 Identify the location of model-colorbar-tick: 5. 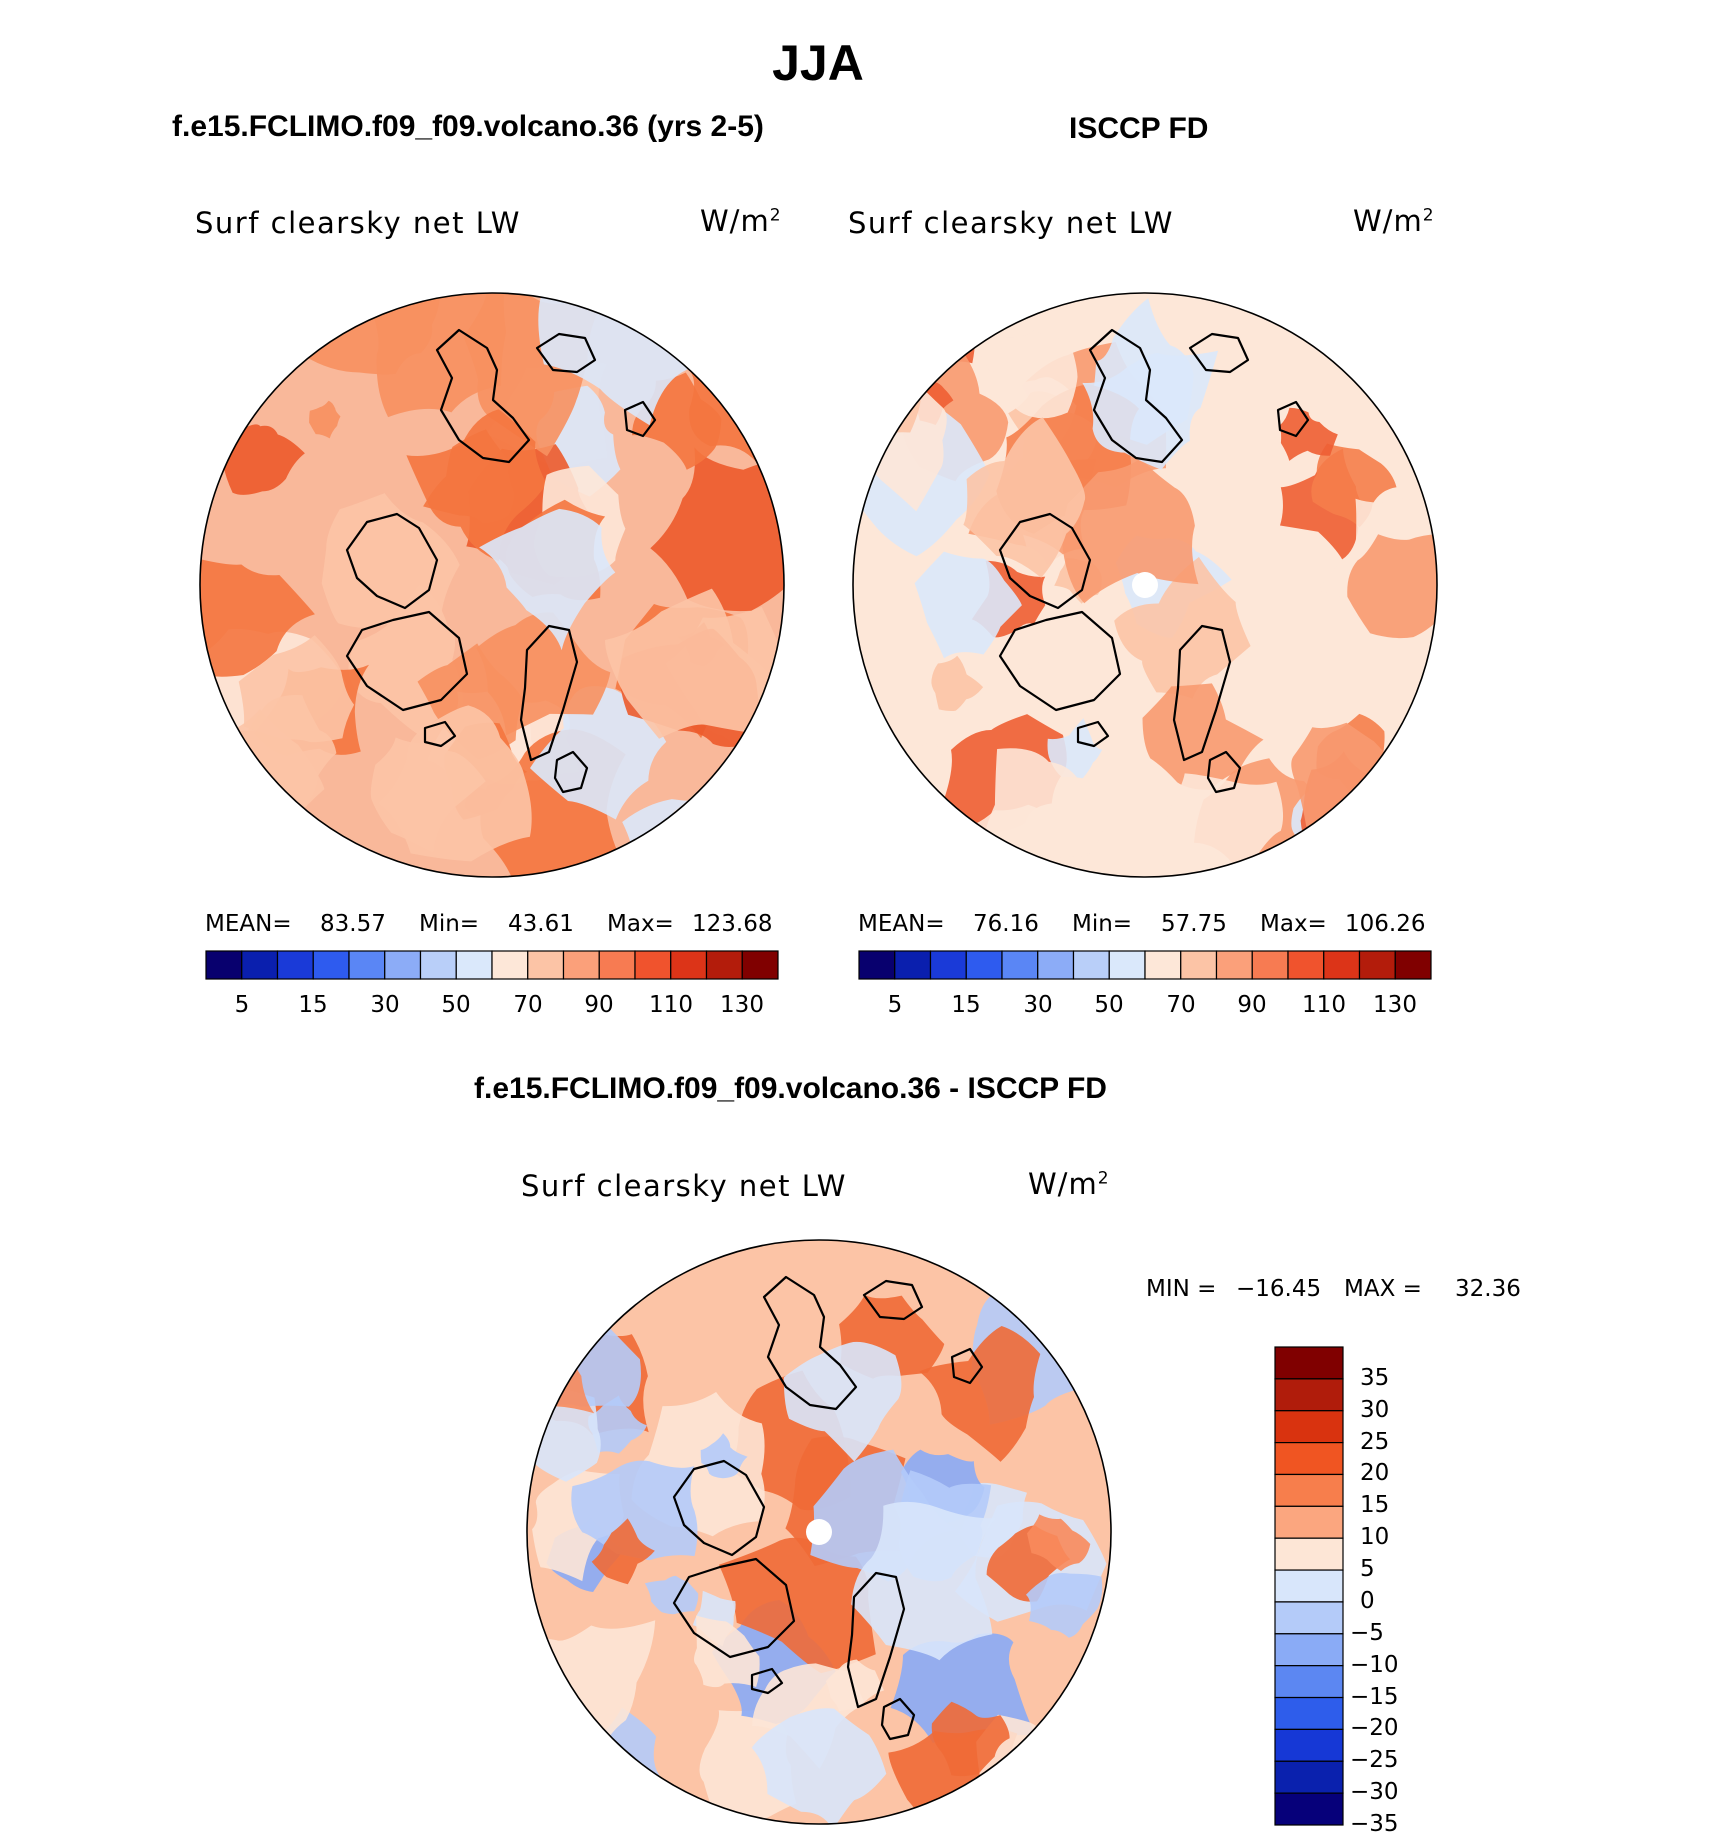
(242, 1005).